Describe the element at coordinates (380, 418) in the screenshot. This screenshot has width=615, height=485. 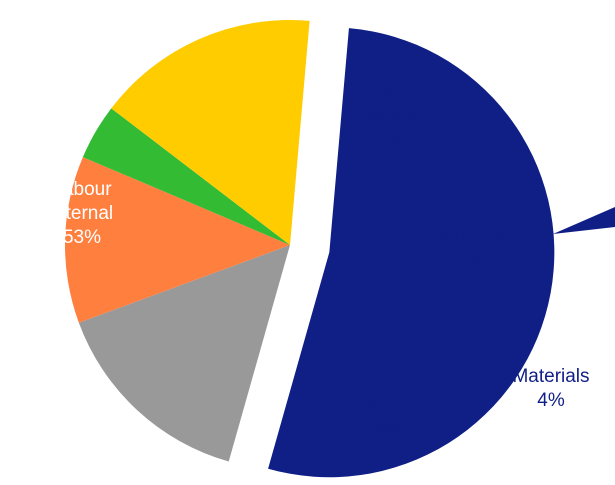
I see `data-label-other: Other 16%` at that location.